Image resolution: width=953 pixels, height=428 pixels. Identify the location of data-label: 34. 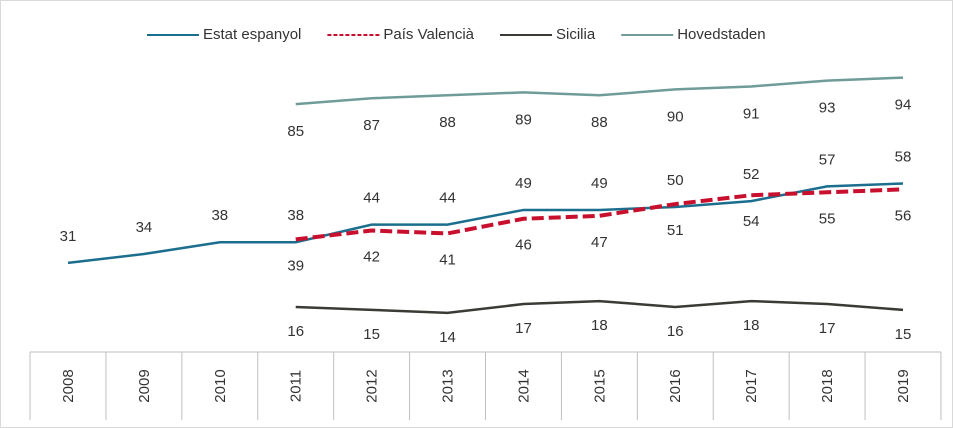
(144, 227).